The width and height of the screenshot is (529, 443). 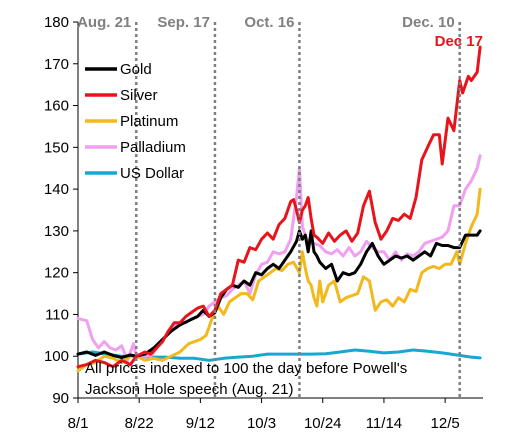 What do you see at coordinates (56, 189) in the screenshot?
I see `y-tick-label: 140` at bounding box center [56, 189].